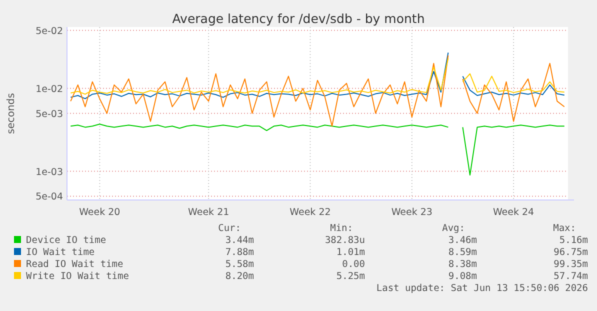 The width and height of the screenshot is (597, 311). Describe the element at coordinates (239, 240) in the screenshot. I see `text: 3.44m` at that location.